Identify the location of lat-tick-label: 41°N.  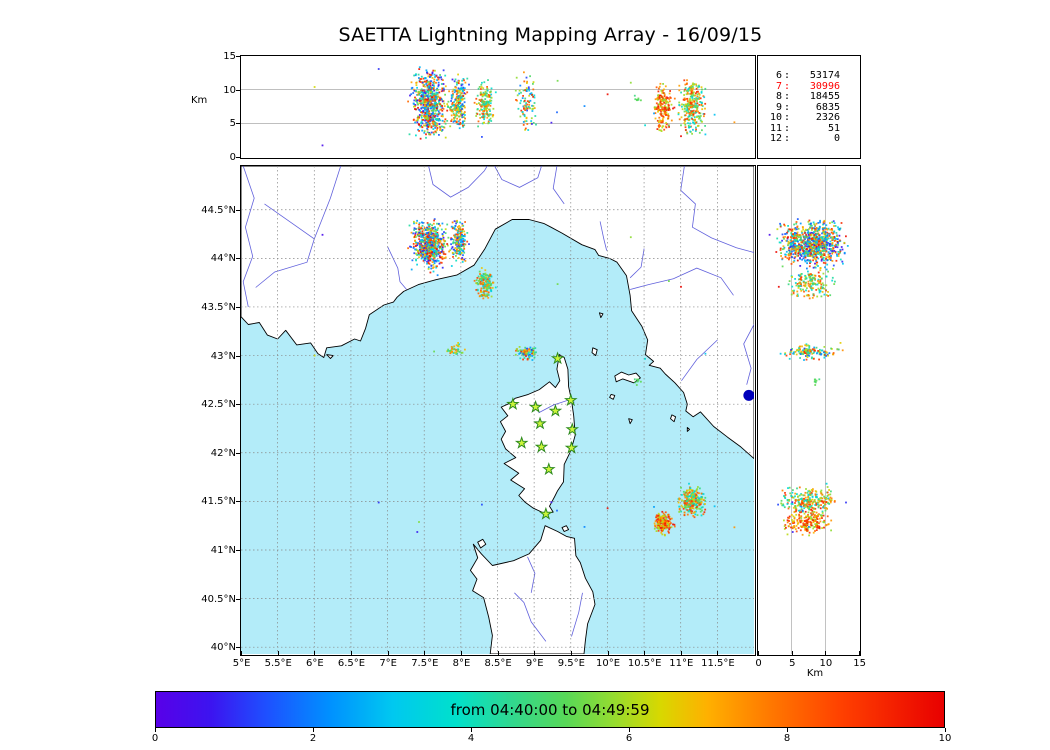
(223, 551).